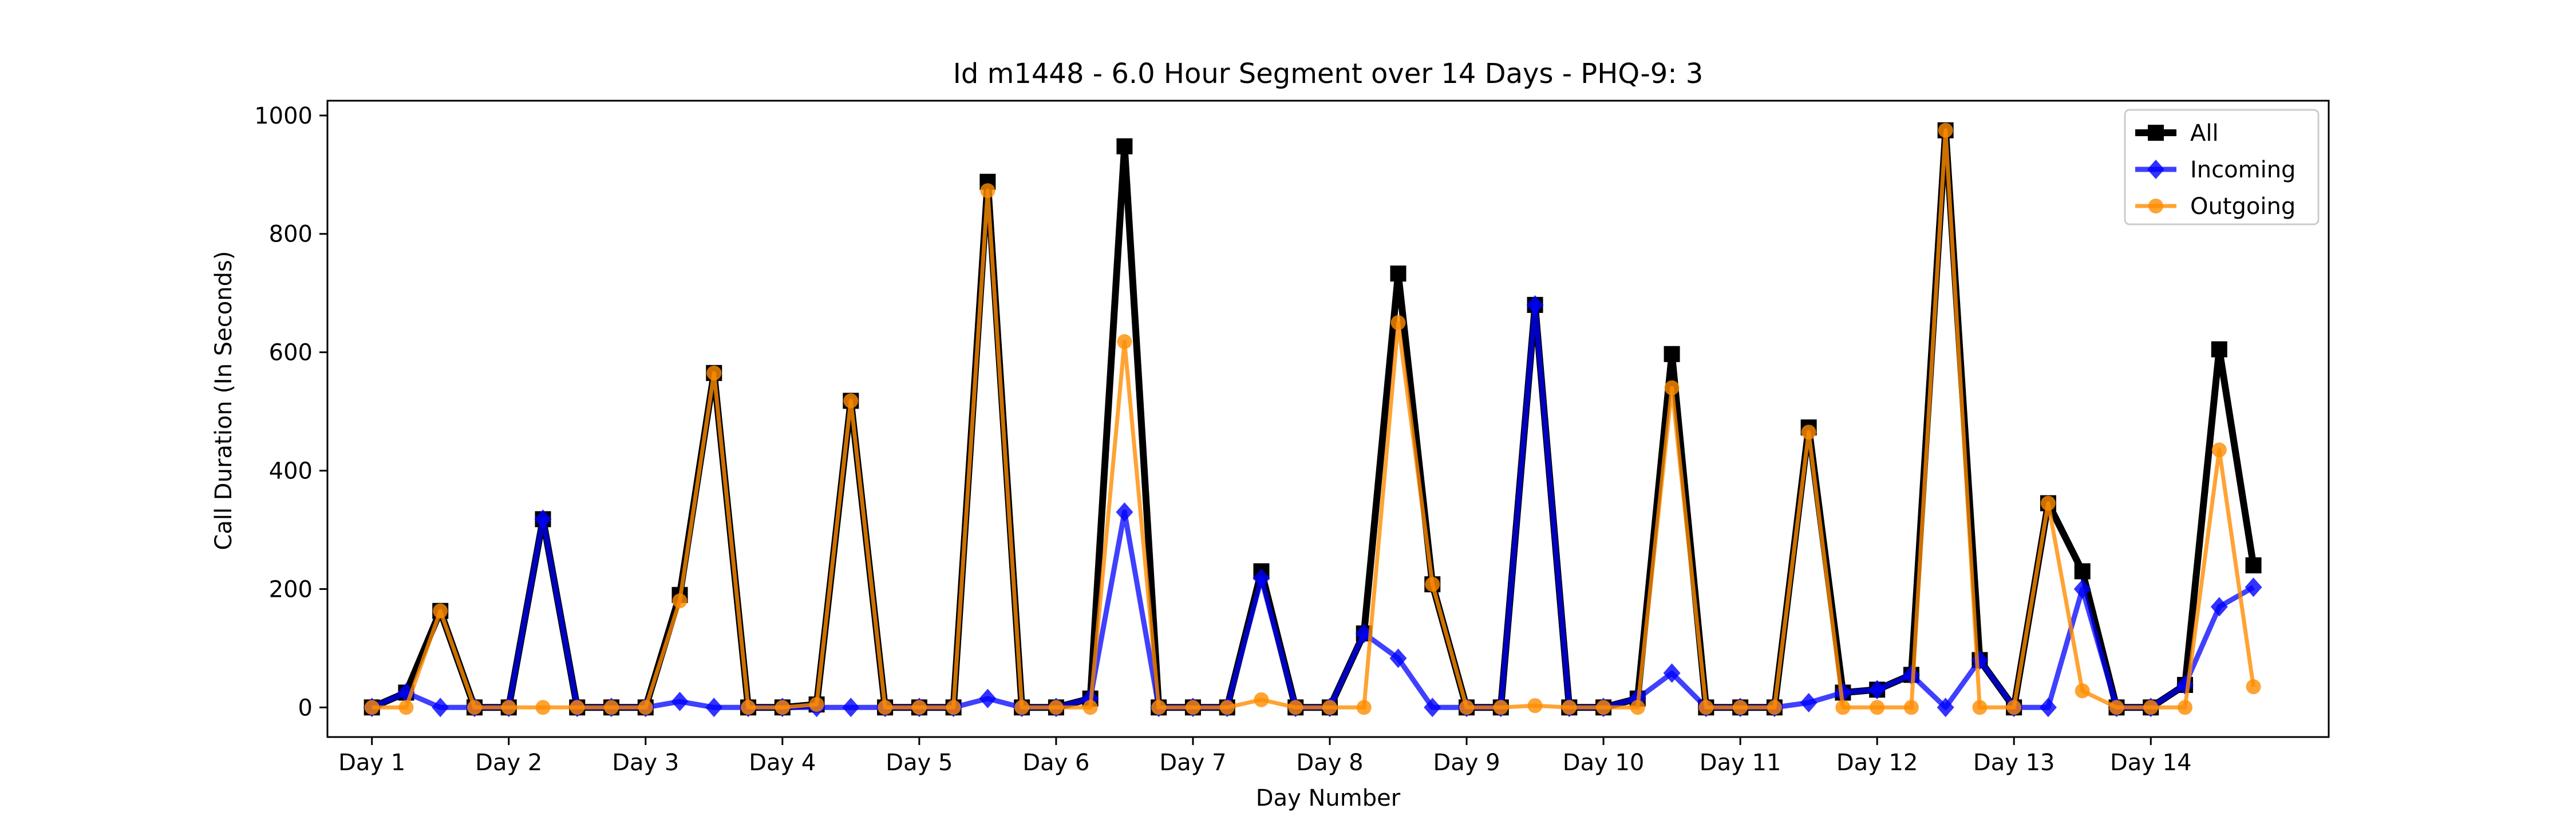 The width and height of the screenshot is (2576, 824). I want to click on x-tick-label: Day 11, so click(1740, 763).